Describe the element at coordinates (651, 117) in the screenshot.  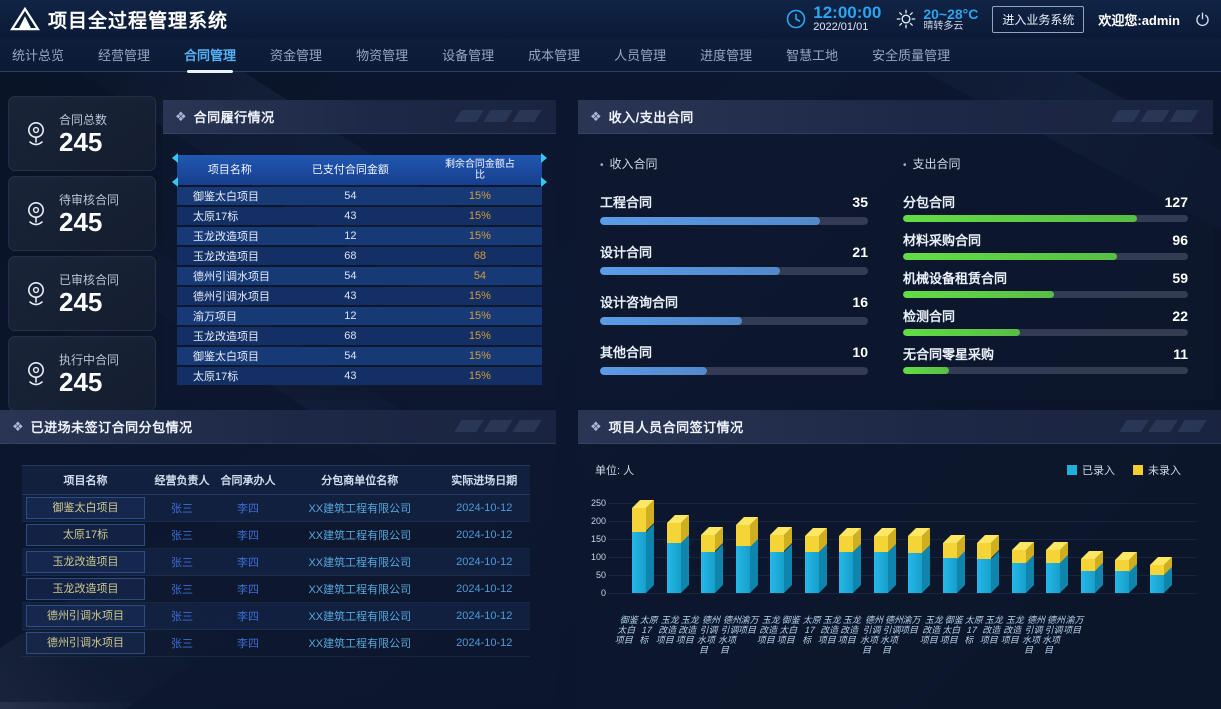
I see `panel-title: 收入/支出合同` at that location.